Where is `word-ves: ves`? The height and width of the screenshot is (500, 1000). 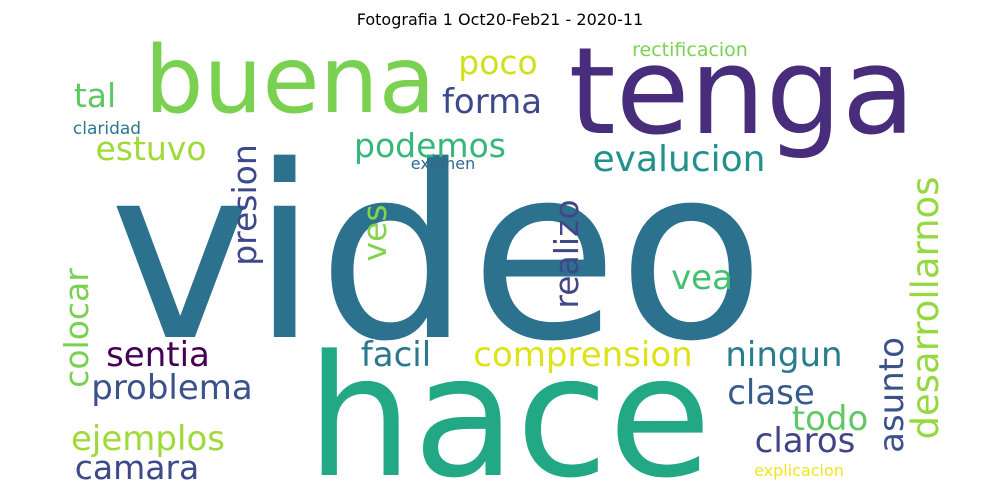 word-ves: ves is located at coordinates (374, 232).